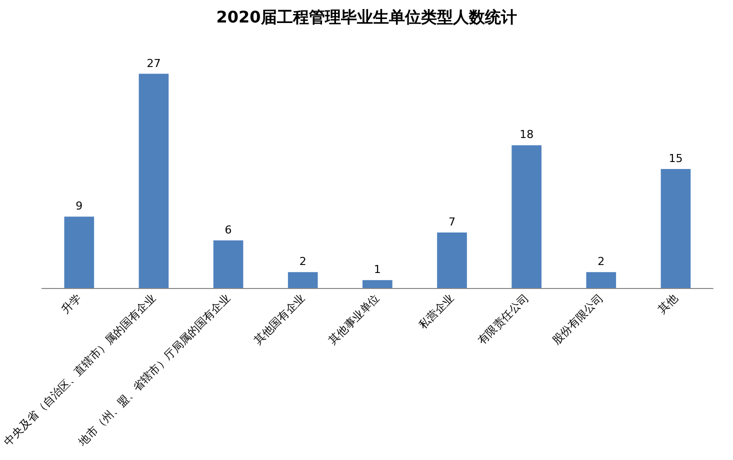 The height and width of the screenshot is (460, 733). Describe the element at coordinates (366, 17) in the screenshot. I see `chart-title: 2020届工程管理毕业生单位类型人数统计` at that location.